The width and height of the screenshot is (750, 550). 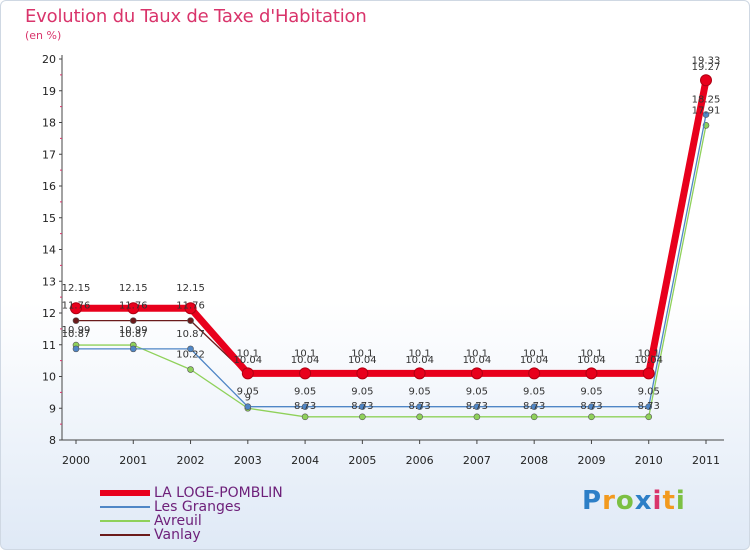 I want to click on x-tick-label: 2006, so click(x=420, y=460).